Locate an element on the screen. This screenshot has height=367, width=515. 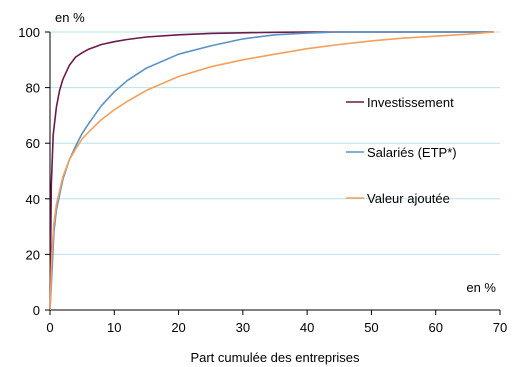
x-tick-label: 20 is located at coordinates (178, 327).